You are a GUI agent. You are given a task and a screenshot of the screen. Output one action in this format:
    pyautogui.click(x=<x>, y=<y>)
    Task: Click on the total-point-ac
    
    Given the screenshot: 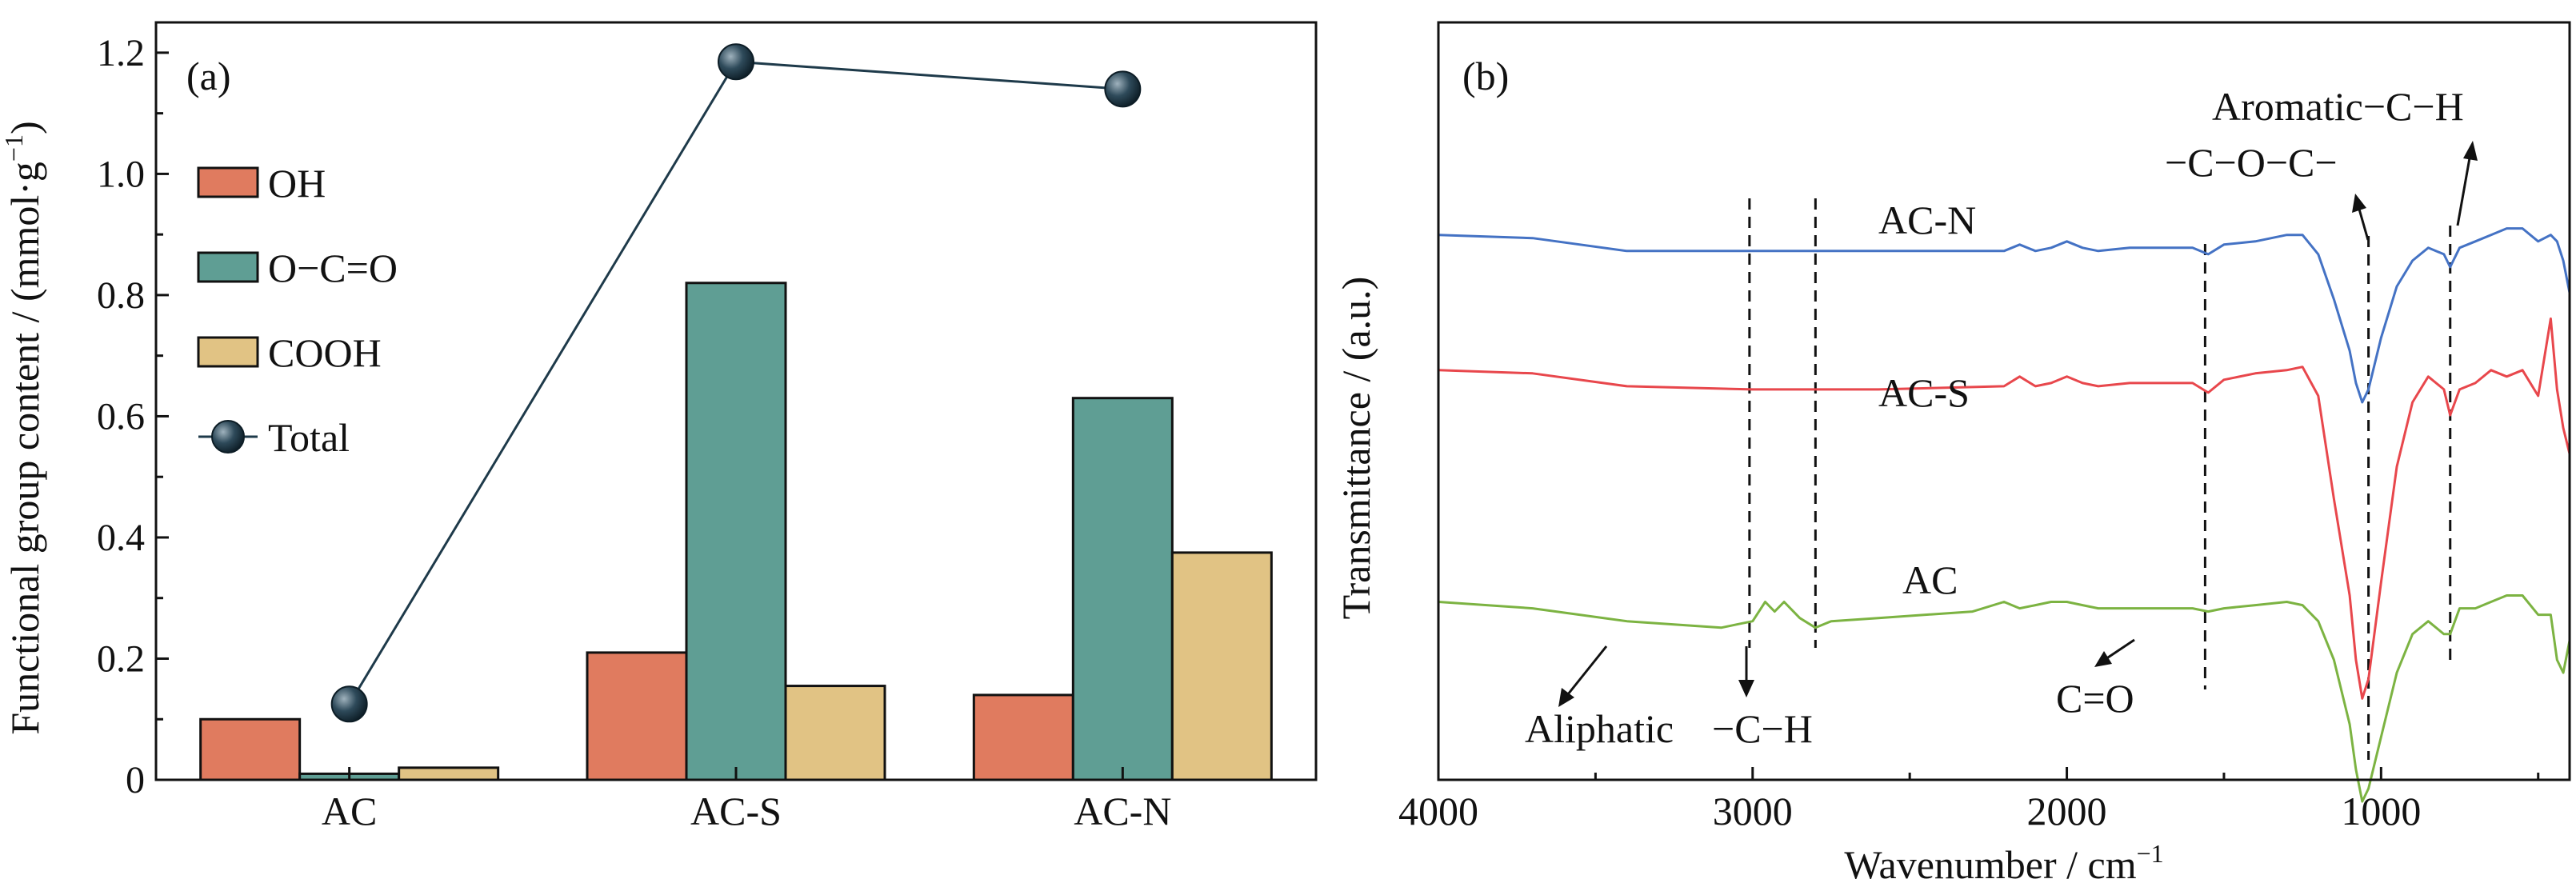 What is the action you would take?
    pyautogui.click(x=349, y=704)
    